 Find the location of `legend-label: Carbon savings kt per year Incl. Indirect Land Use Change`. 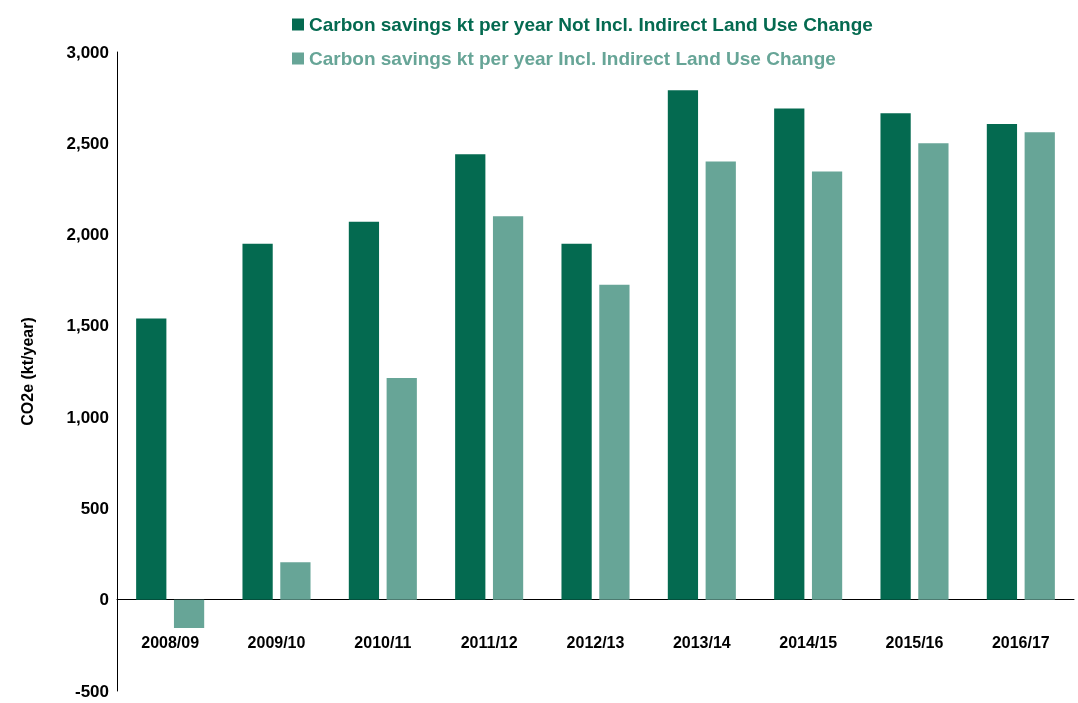

legend-label: Carbon savings kt per year Incl. Indirect Land Use Change is located at coordinates (572, 58).